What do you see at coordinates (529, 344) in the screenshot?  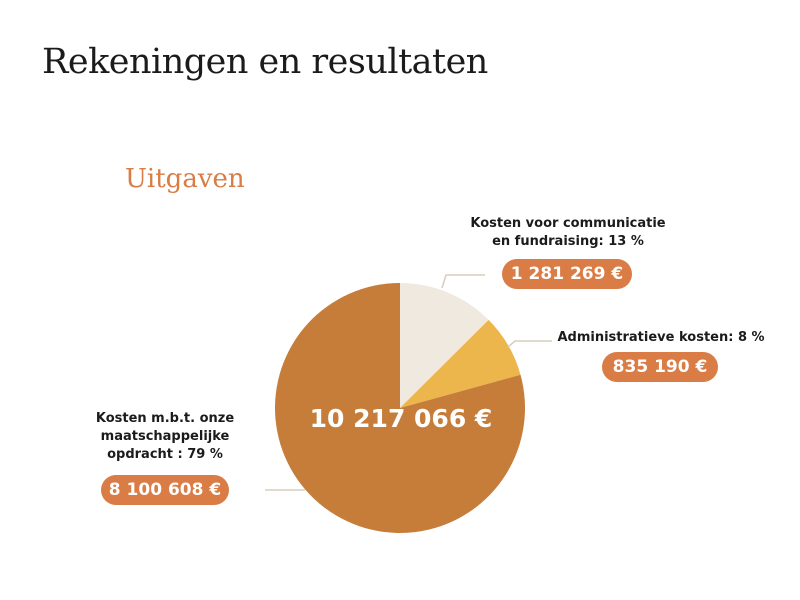 I see `leader-line-administration` at bounding box center [529, 344].